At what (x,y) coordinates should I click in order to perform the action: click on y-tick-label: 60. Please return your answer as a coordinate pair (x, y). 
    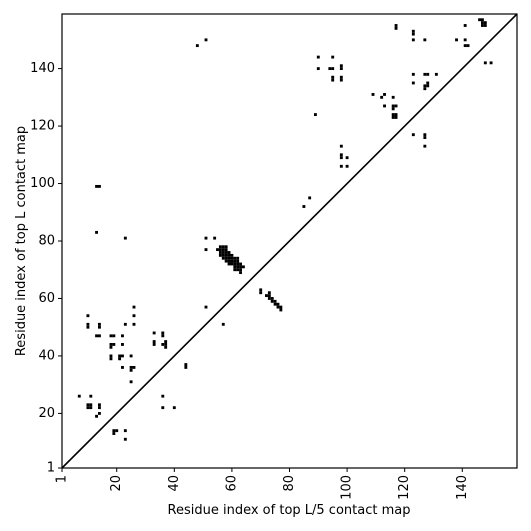
    Looking at the image, I should click on (46, 298).